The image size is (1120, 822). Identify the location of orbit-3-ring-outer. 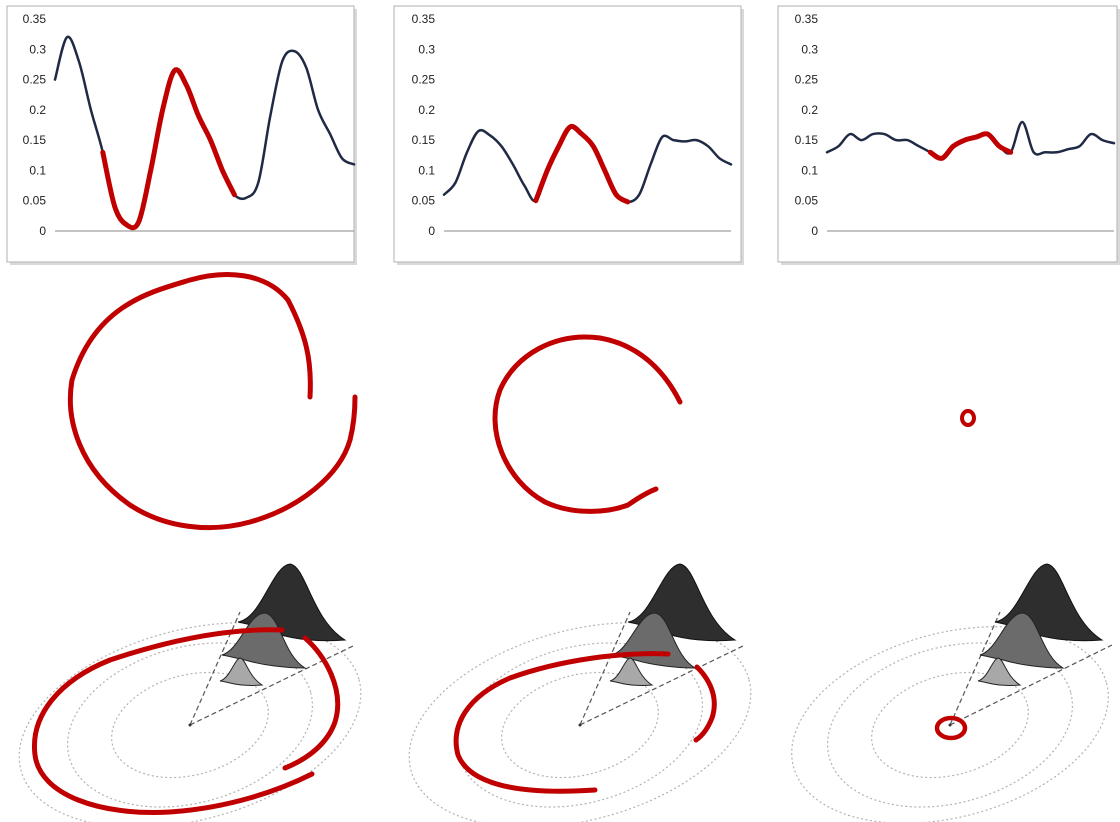
(950, 724).